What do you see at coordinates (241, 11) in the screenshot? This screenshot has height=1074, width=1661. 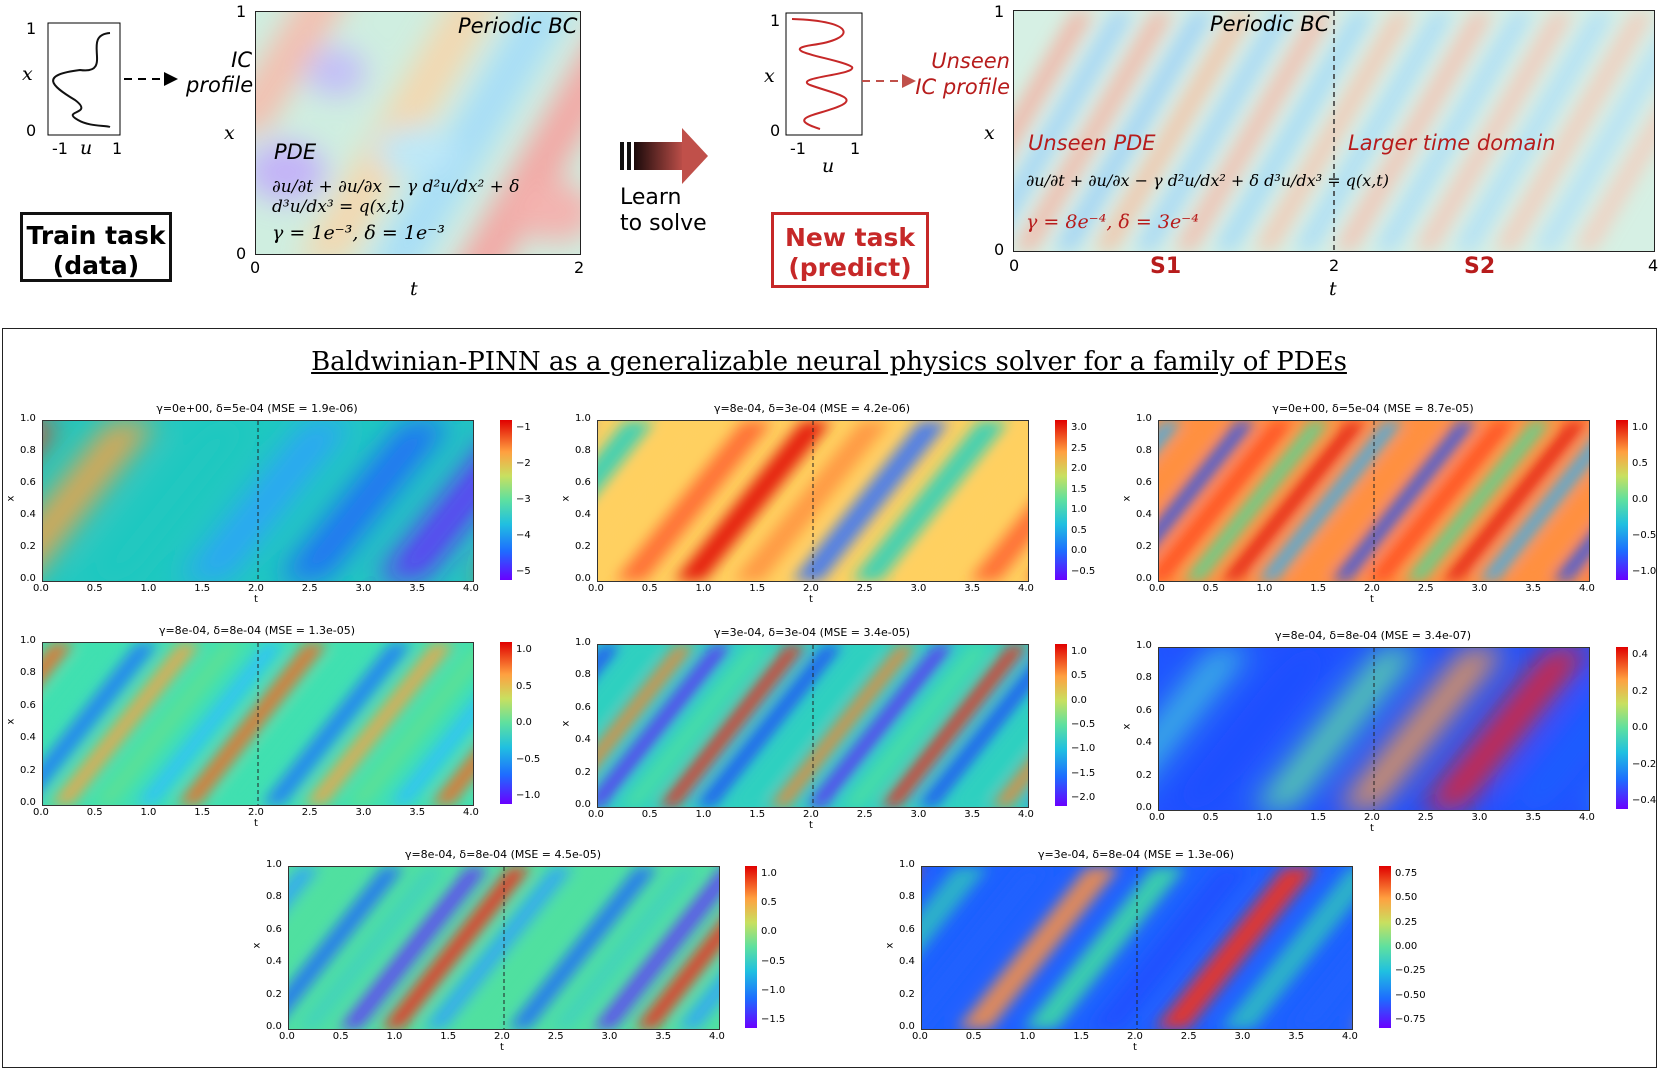 I see `train-field-y1: 1` at bounding box center [241, 11].